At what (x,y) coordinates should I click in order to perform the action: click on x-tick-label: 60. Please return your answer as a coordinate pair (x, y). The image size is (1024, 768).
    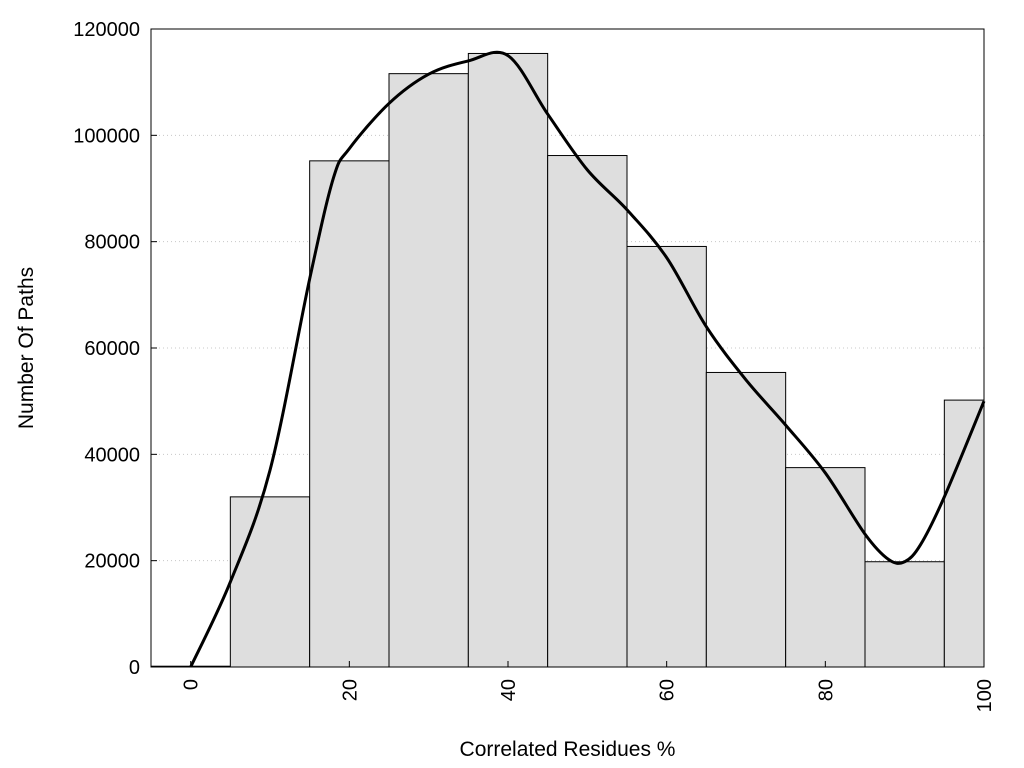
    Looking at the image, I should click on (668, 690).